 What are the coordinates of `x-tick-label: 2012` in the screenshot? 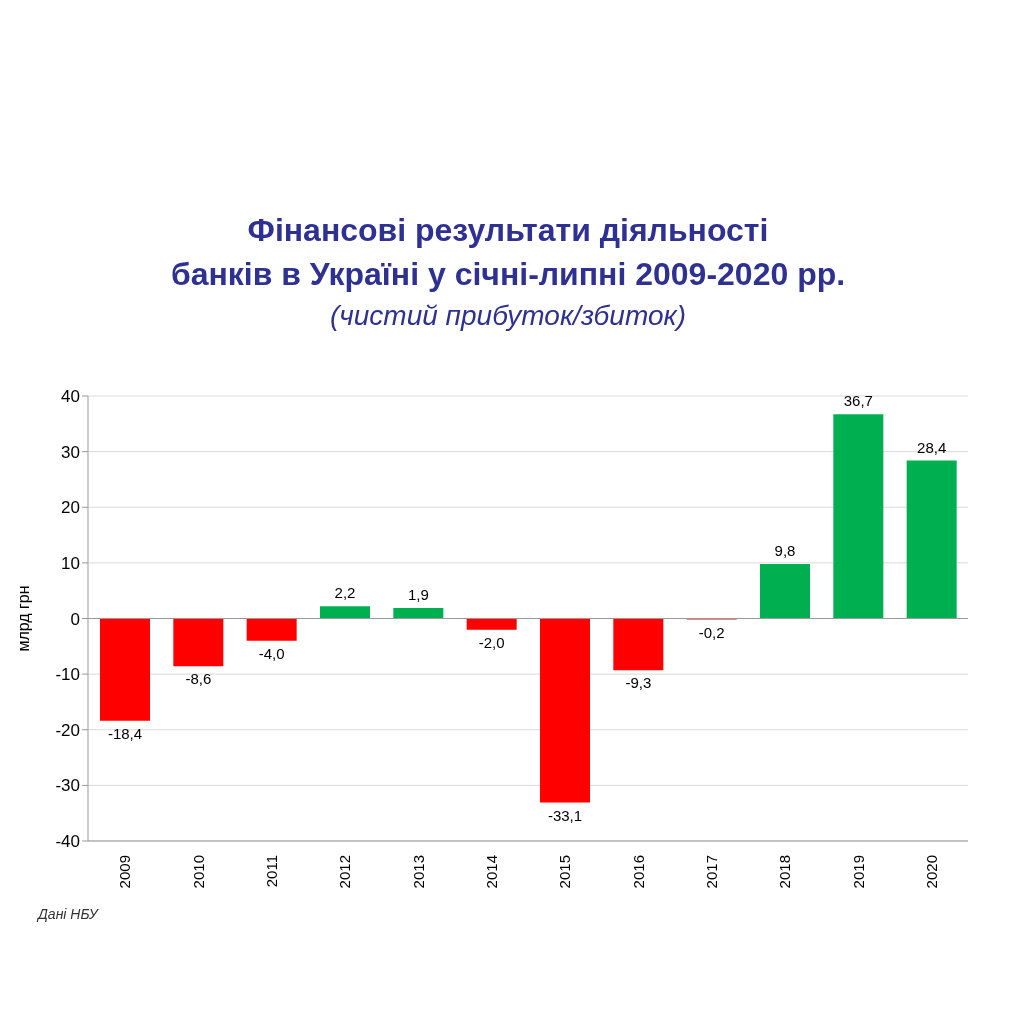 It's located at (345, 872).